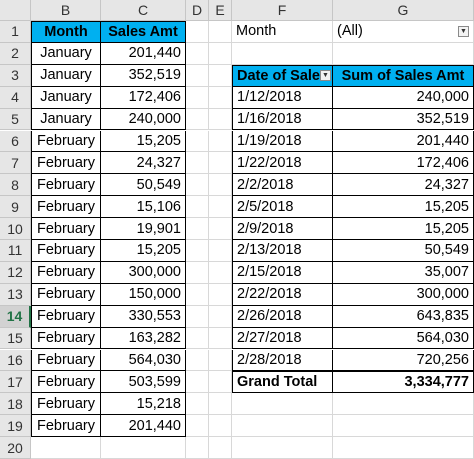  Describe the element at coordinates (403, 97) in the screenshot. I see `pivot-value-cell: 240,000` at that location.